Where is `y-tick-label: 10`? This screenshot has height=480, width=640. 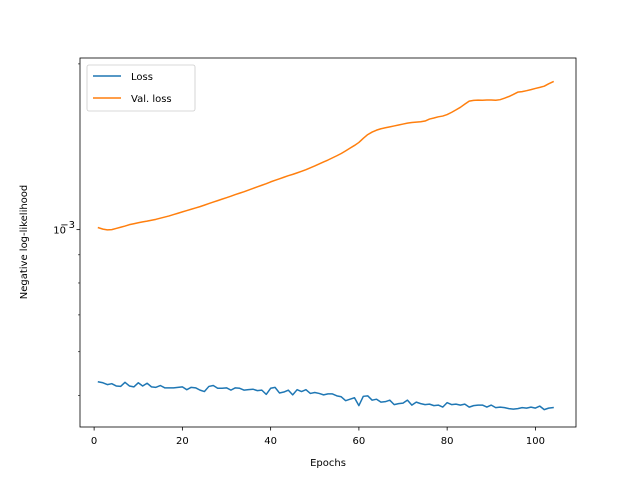
y-tick-label: 10 is located at coordinates (59, 231).